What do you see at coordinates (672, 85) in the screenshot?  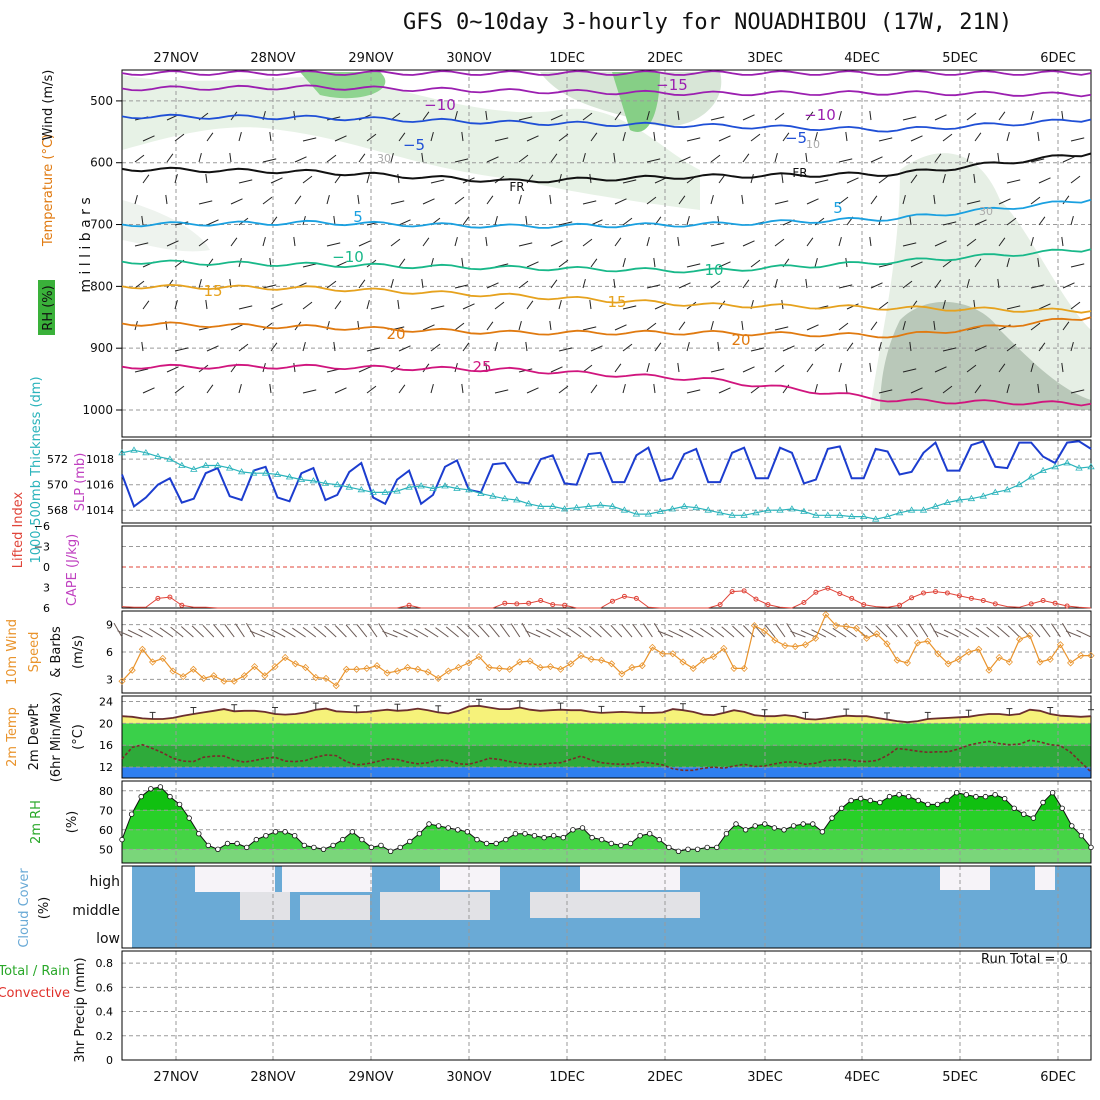 I see `isotherm-label: −15` at bounding box center [672, 85].